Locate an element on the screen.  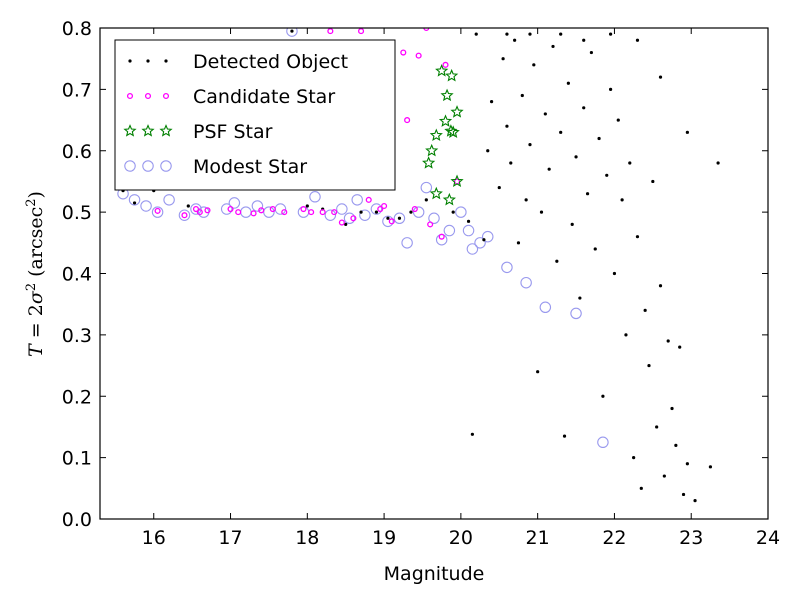
y-tick-label: 0.7 is located at coordinates (77, 90).